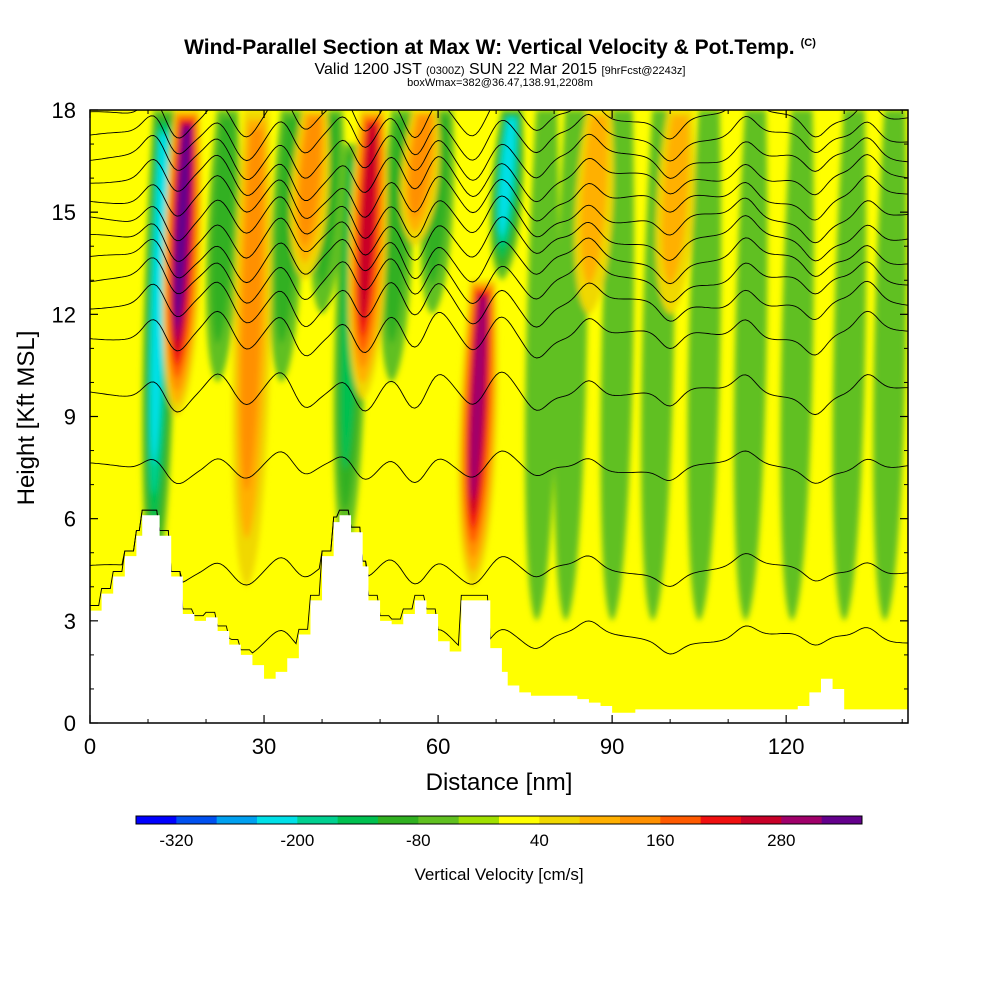 The height and width of the screenshot is (1000, 1000). What do you see at coordinates (70, 723) in the screenshot?
I see `y-tick-label-0: 0` at bounding box center [70, 723].